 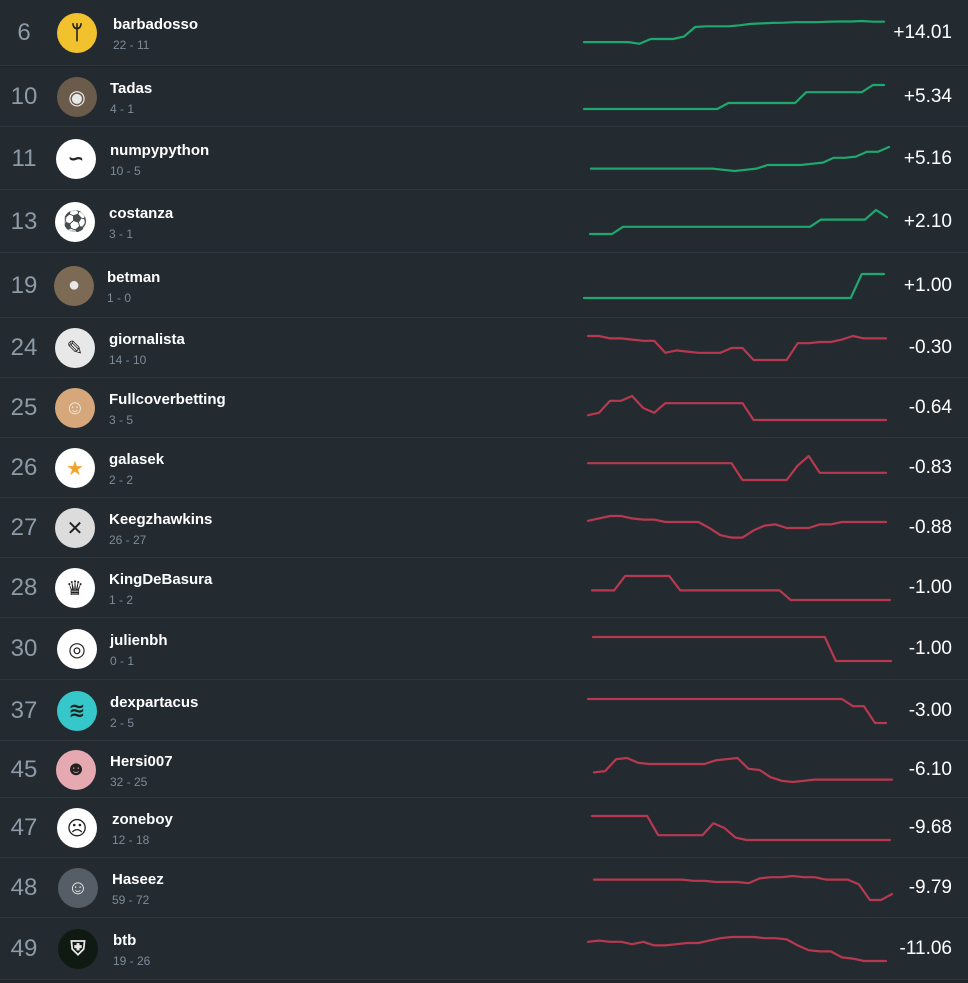 I want to click on rank-number: 10, so click(x=24, y=96).